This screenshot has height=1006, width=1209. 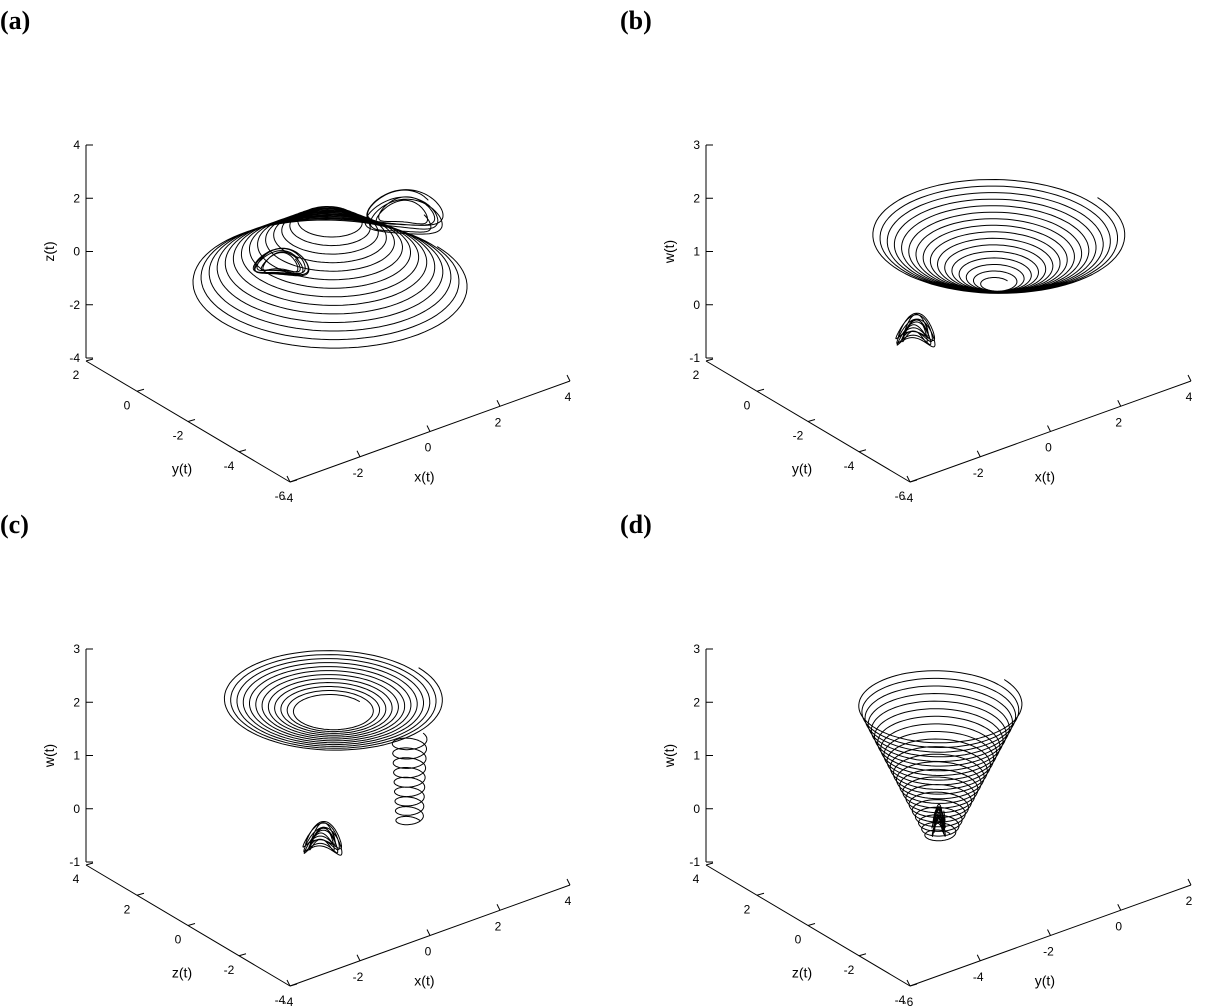 I want to click on panel-label-c: (c), so click(x=14, y=524).